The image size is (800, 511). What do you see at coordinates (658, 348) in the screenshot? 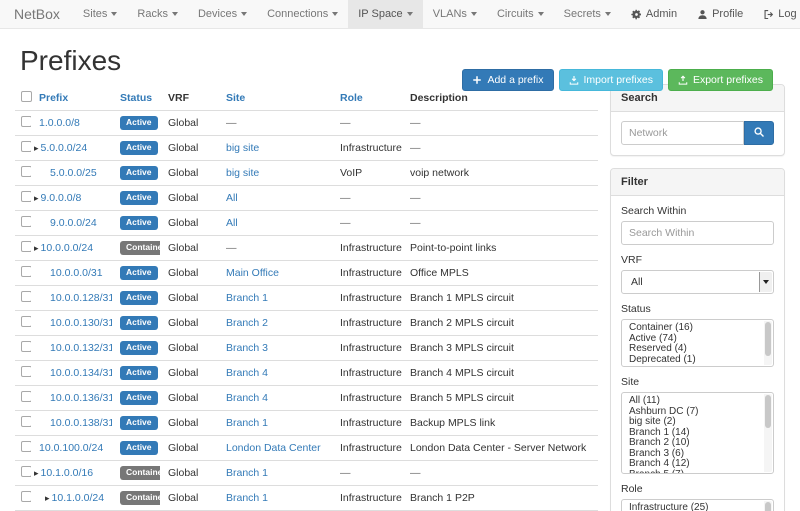
I see `listbox-option: Reserved (4)` at bounding box center [658, 348].